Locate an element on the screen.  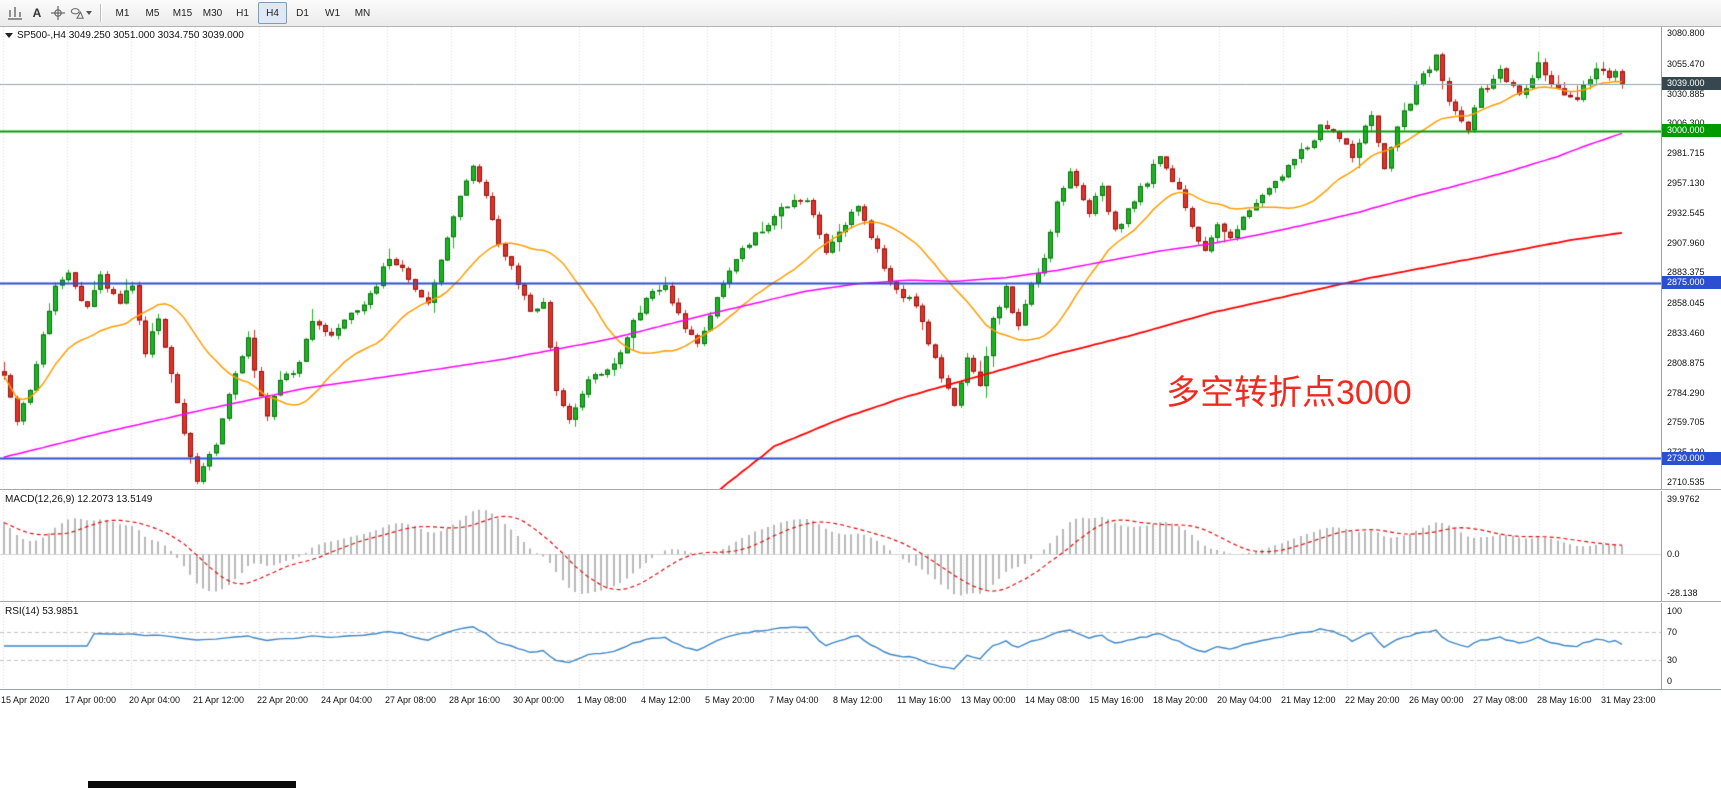
time-axis-label: 27 May 08:00 is located at coordinates (1500, 700).